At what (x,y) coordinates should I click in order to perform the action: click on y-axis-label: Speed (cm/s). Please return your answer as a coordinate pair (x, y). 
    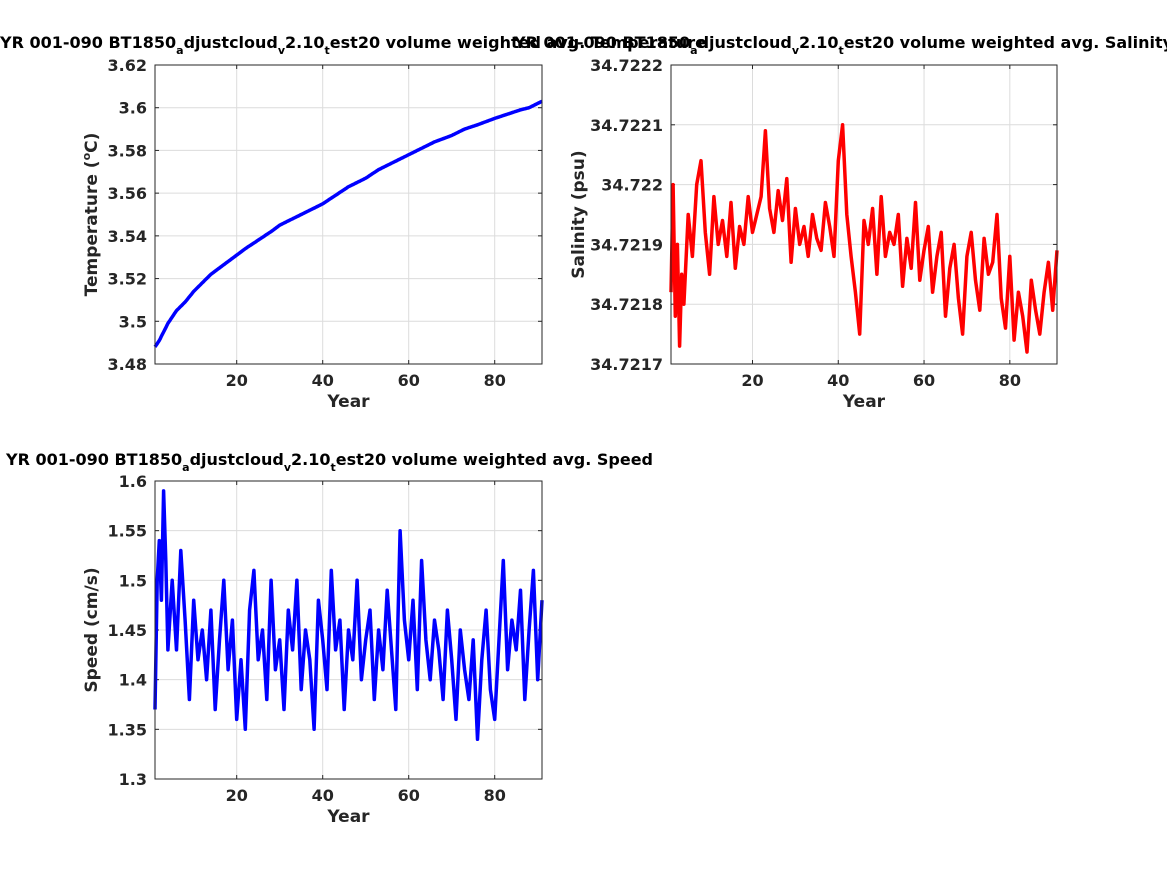
    Looking at the image, I should click on (92, 629).